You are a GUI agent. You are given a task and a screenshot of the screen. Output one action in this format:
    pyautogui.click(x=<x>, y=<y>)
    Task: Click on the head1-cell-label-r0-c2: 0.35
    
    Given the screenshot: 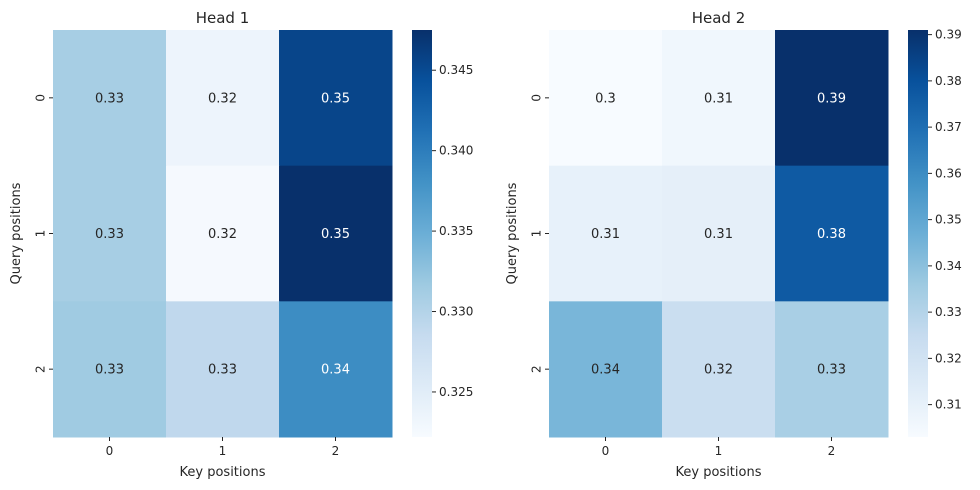 What is the action you would take?
    pyautogui.click(x=335, y=98)
    